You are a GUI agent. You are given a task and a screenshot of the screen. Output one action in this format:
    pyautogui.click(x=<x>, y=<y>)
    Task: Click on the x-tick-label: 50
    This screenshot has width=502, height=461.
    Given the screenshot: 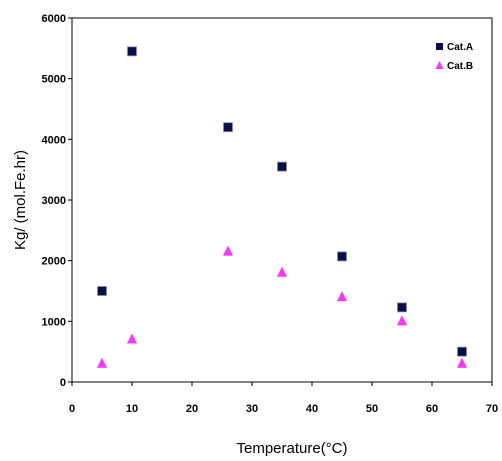 What is the action you would take?
    pyautogui.click(x=372, y=409)
    